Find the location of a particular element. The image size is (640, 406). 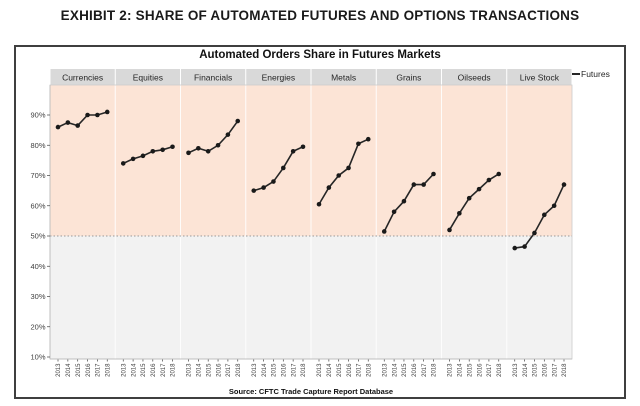

panel-header-label: Financials is located at coordinates (213, 78).